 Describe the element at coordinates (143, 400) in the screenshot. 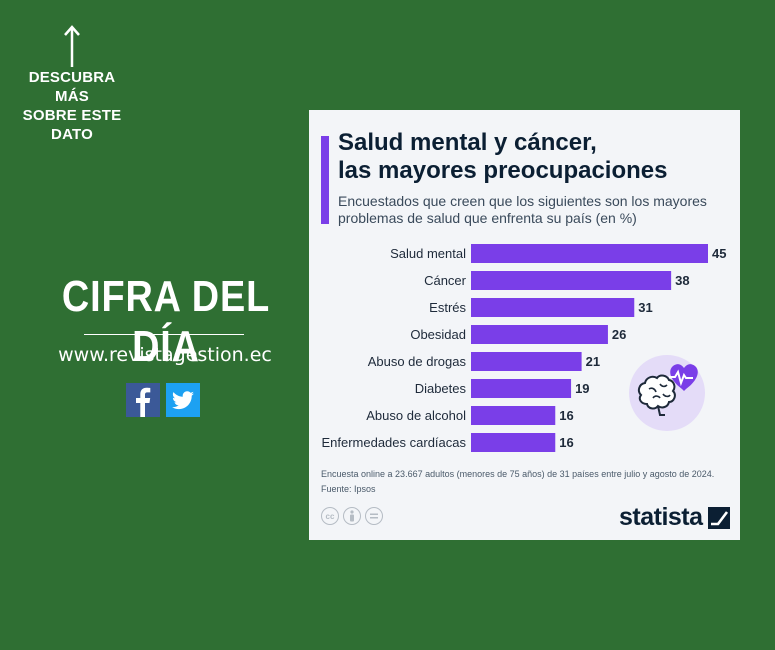

I see `facebook-icon` at that location.